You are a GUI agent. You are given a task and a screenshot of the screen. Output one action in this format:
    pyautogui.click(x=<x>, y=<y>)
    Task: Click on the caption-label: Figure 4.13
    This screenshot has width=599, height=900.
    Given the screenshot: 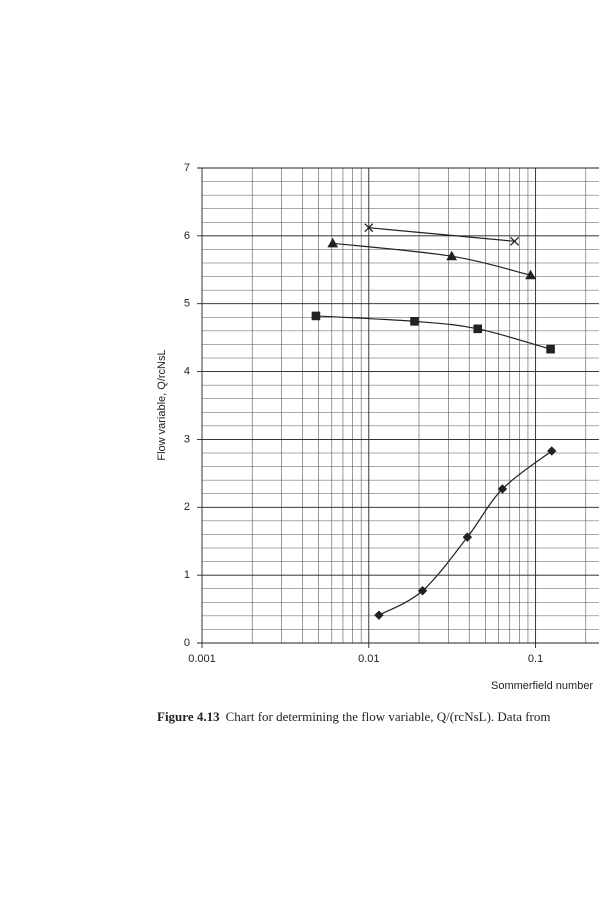 What is the action you would take?
    pyautogui.click(x=188, y=716)
    